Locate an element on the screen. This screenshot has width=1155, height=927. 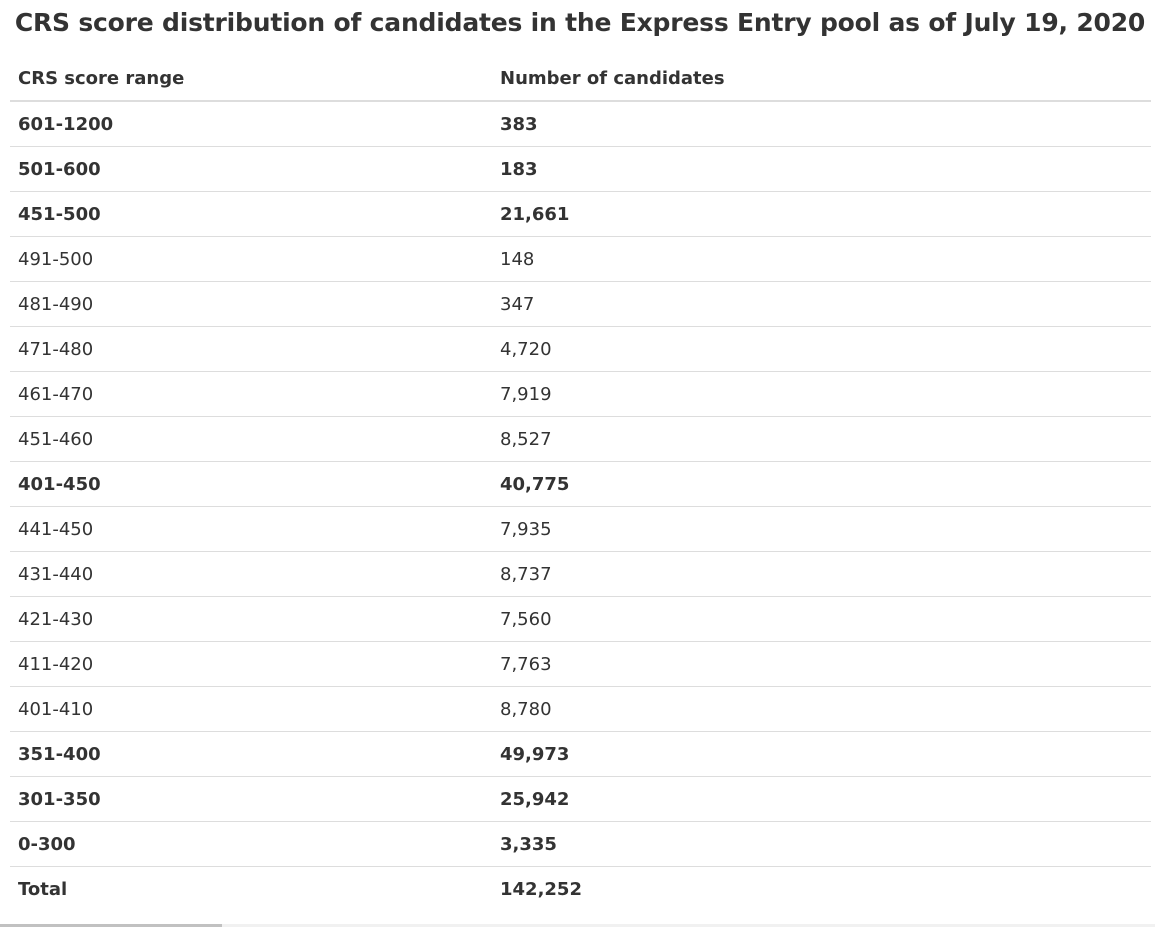
table-row: 491-500 148 is located at coordinates (580, 259).